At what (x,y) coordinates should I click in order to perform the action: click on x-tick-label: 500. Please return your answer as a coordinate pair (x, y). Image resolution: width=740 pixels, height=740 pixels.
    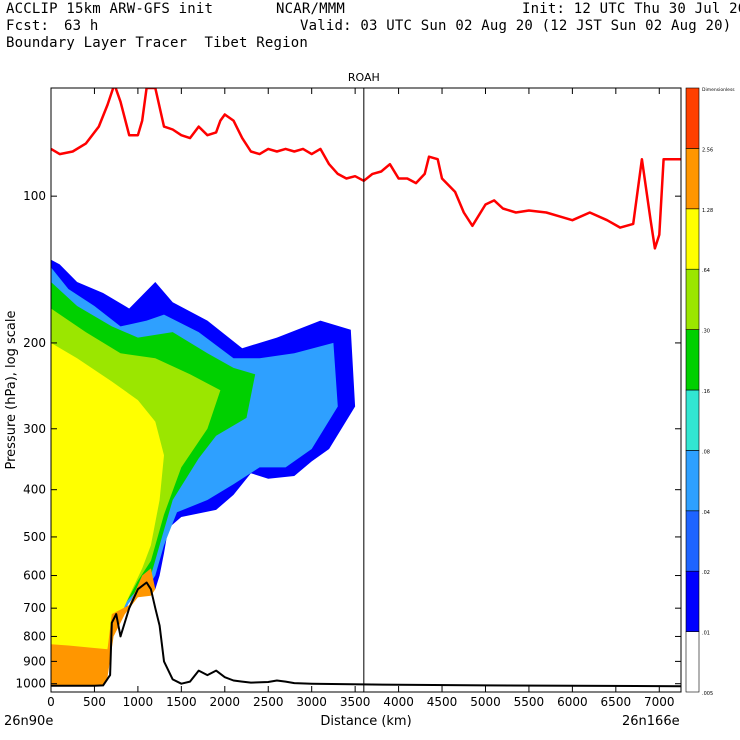
    Looking at the image, I should click on (94, 702).